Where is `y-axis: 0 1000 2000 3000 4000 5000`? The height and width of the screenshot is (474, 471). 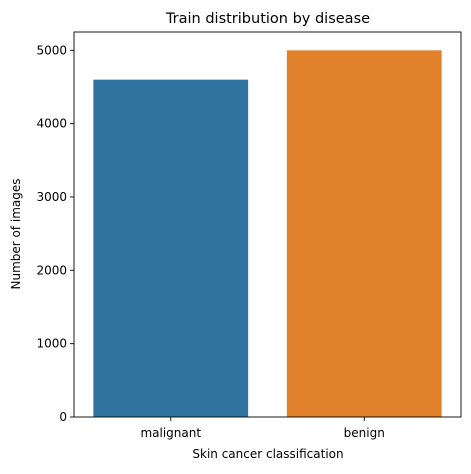 y-axis: 0 1000 2000 3000 4000 5000 is located at coordinates (55, 233).